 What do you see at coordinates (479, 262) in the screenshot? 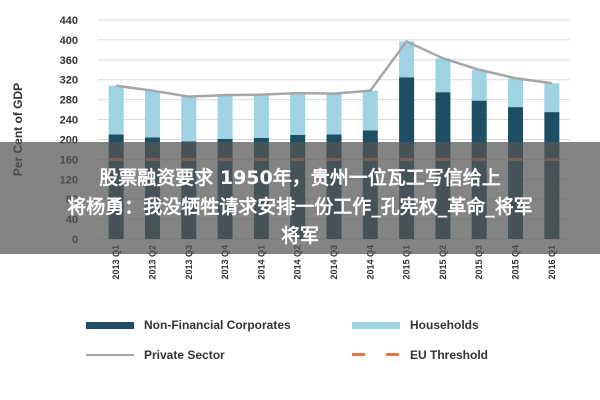
I see `x-tick-label: 2015 Q3` at bounding box center [479, 262].